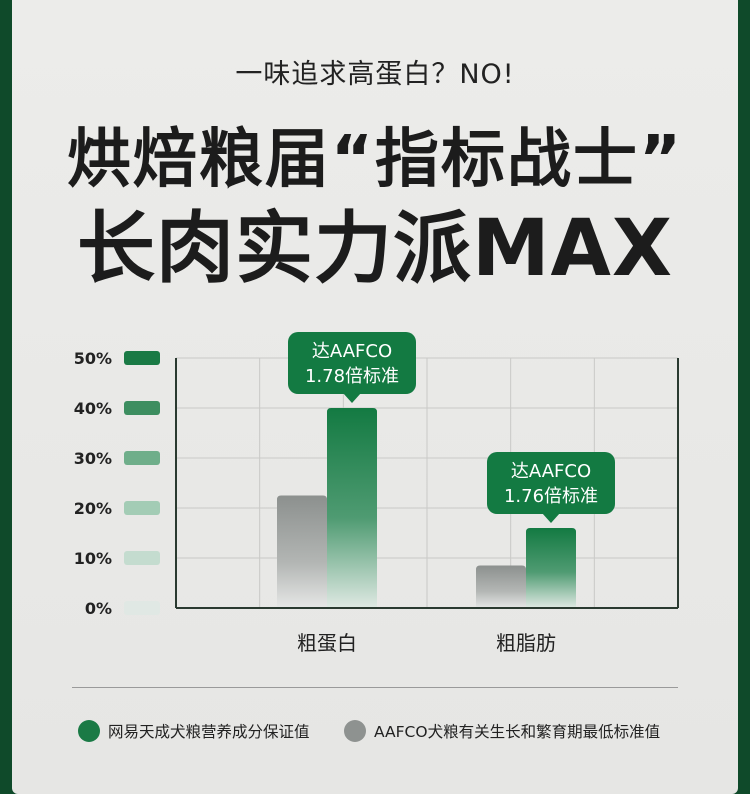 This screenshot has height=794, width=750. I want to click on bars, so click(426, 508).